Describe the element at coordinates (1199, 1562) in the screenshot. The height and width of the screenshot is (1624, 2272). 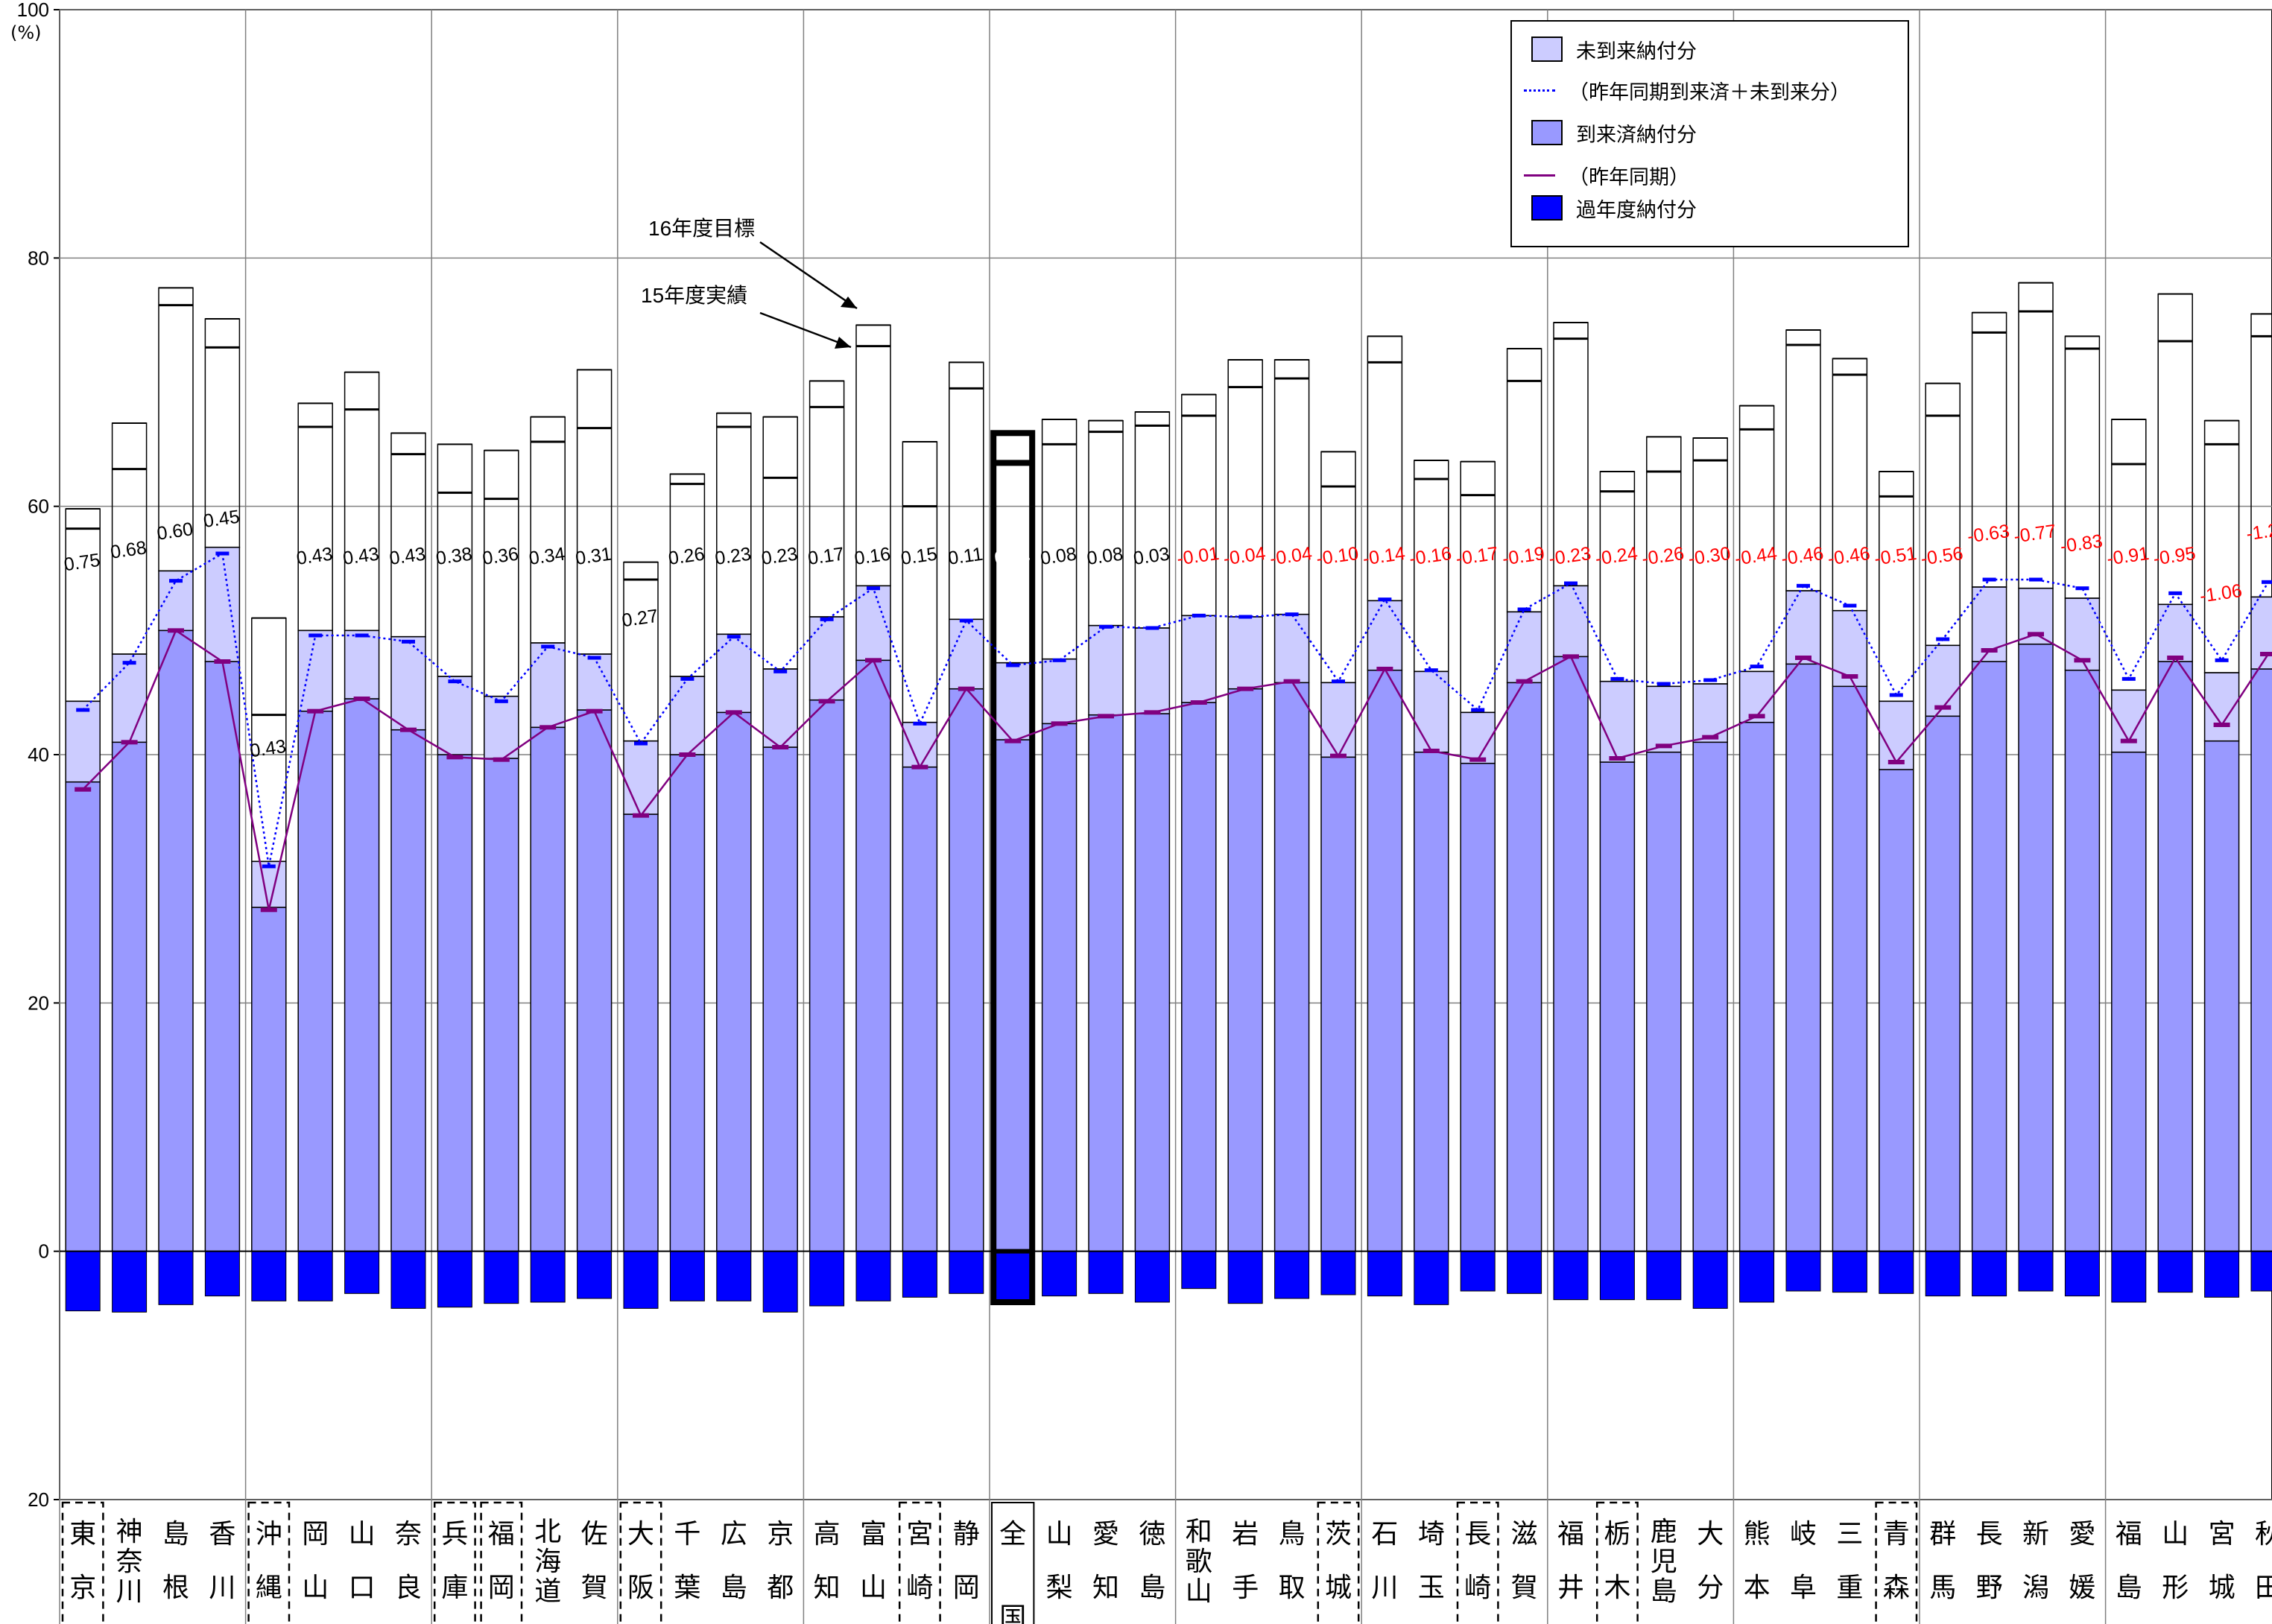
I see `x-tick-label-char: 歌` at that location.